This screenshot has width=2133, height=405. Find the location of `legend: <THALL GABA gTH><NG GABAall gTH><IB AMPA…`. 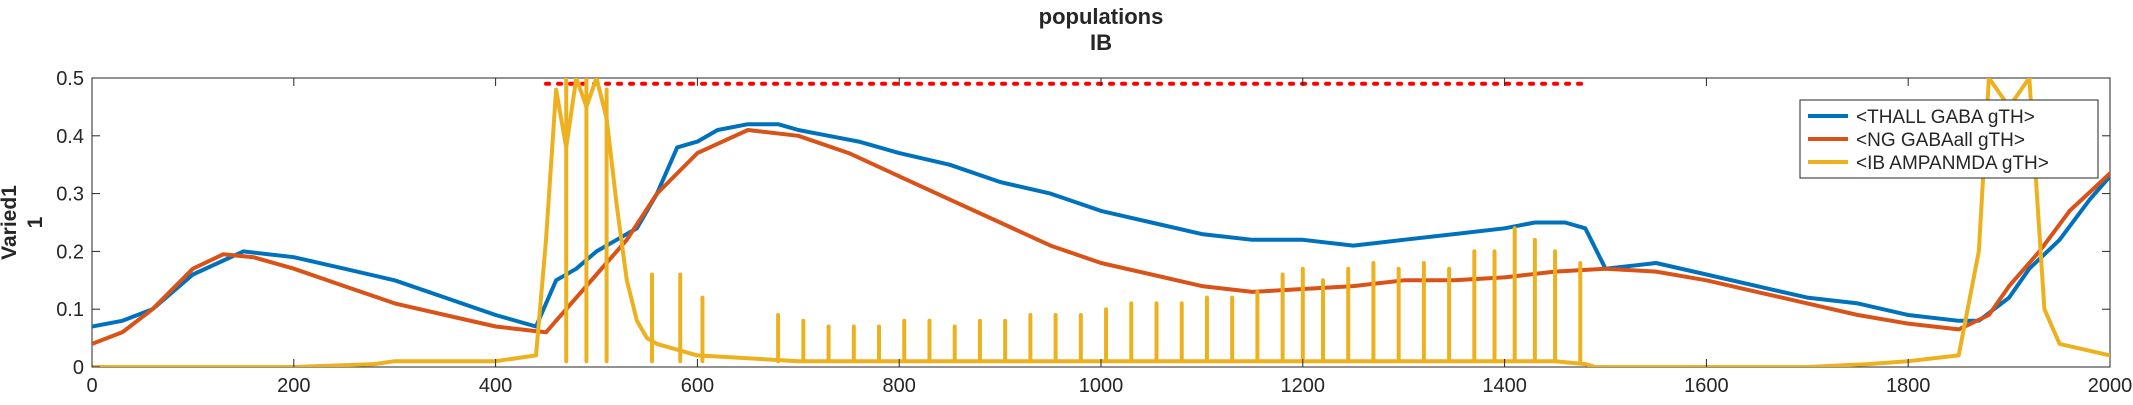

legend: <THALL GABA gTH><NG GABAall gTH><IB AMPA… is located at coordinates (1949, 139).